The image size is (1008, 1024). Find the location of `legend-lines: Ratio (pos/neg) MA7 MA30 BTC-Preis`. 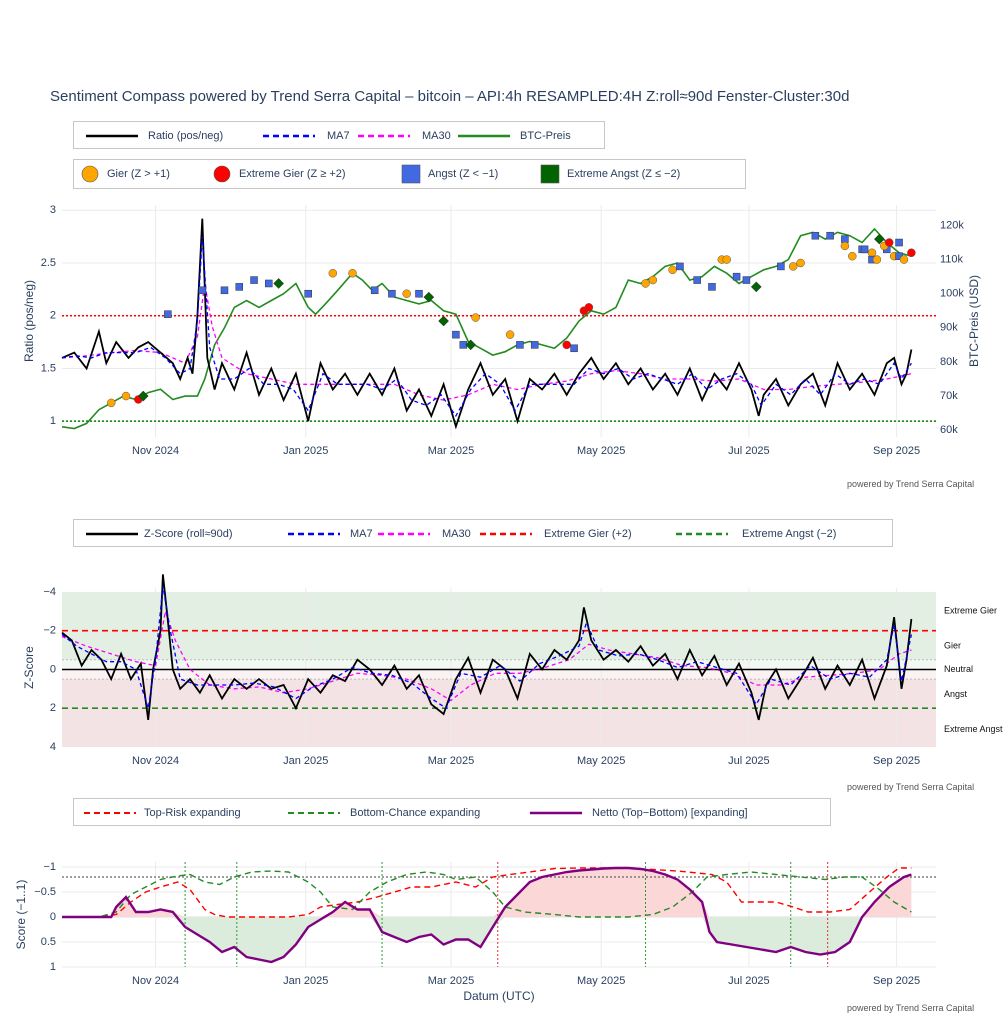

legend-lines: Ratio (pos/neg) MA7 MA30 BTC-Preis is located at coordinates (339, 135).